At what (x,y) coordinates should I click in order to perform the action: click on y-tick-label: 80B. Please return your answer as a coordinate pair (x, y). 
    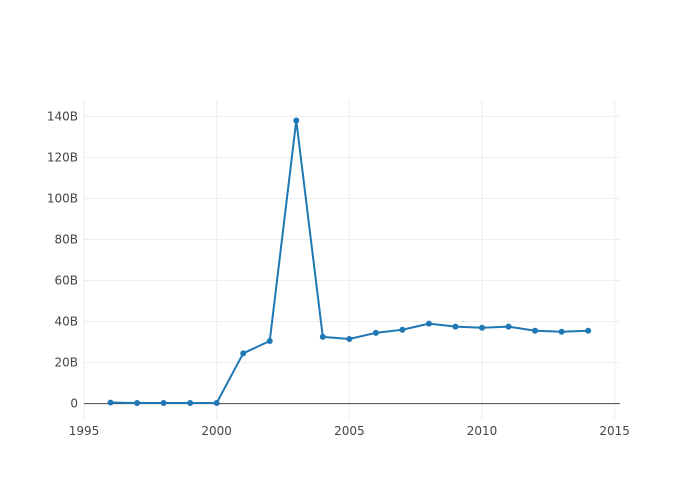
    Looking at the image, I should click on (66, 239).